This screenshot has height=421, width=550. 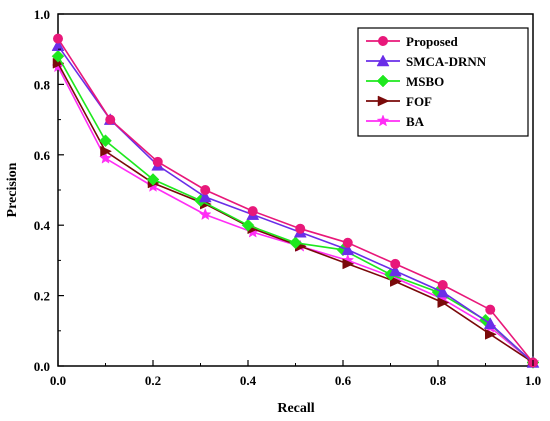 What do you see at coordinates (425, 81) in the screenshot?
I see `legend-label: MSBO` at bounding box center [425, 81].